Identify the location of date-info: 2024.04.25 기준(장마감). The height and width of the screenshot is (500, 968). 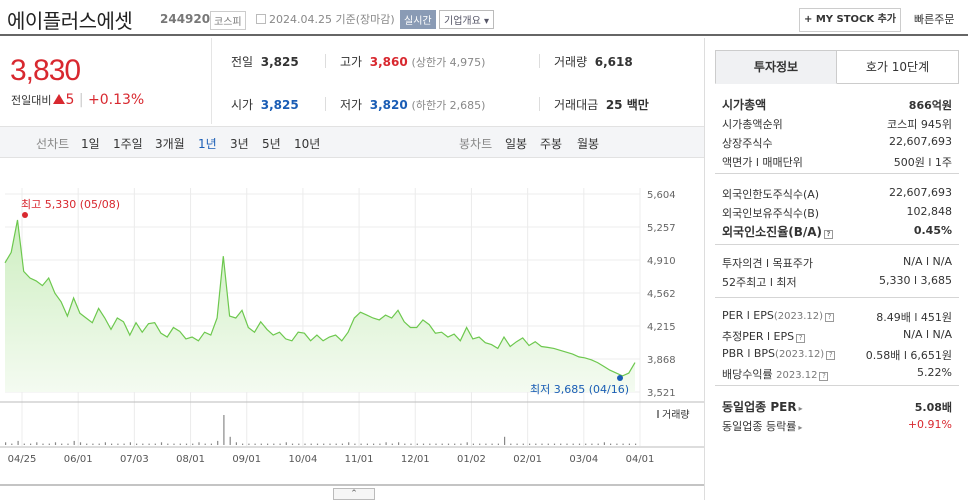
(325, 19).